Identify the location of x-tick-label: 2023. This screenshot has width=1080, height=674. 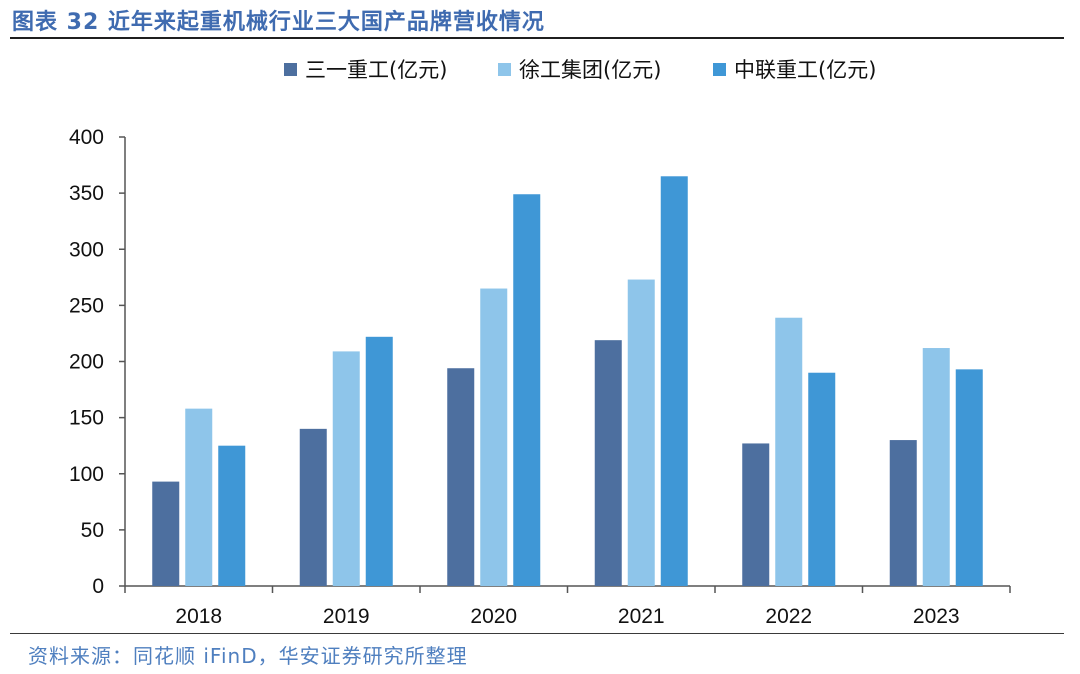
(936, 616).